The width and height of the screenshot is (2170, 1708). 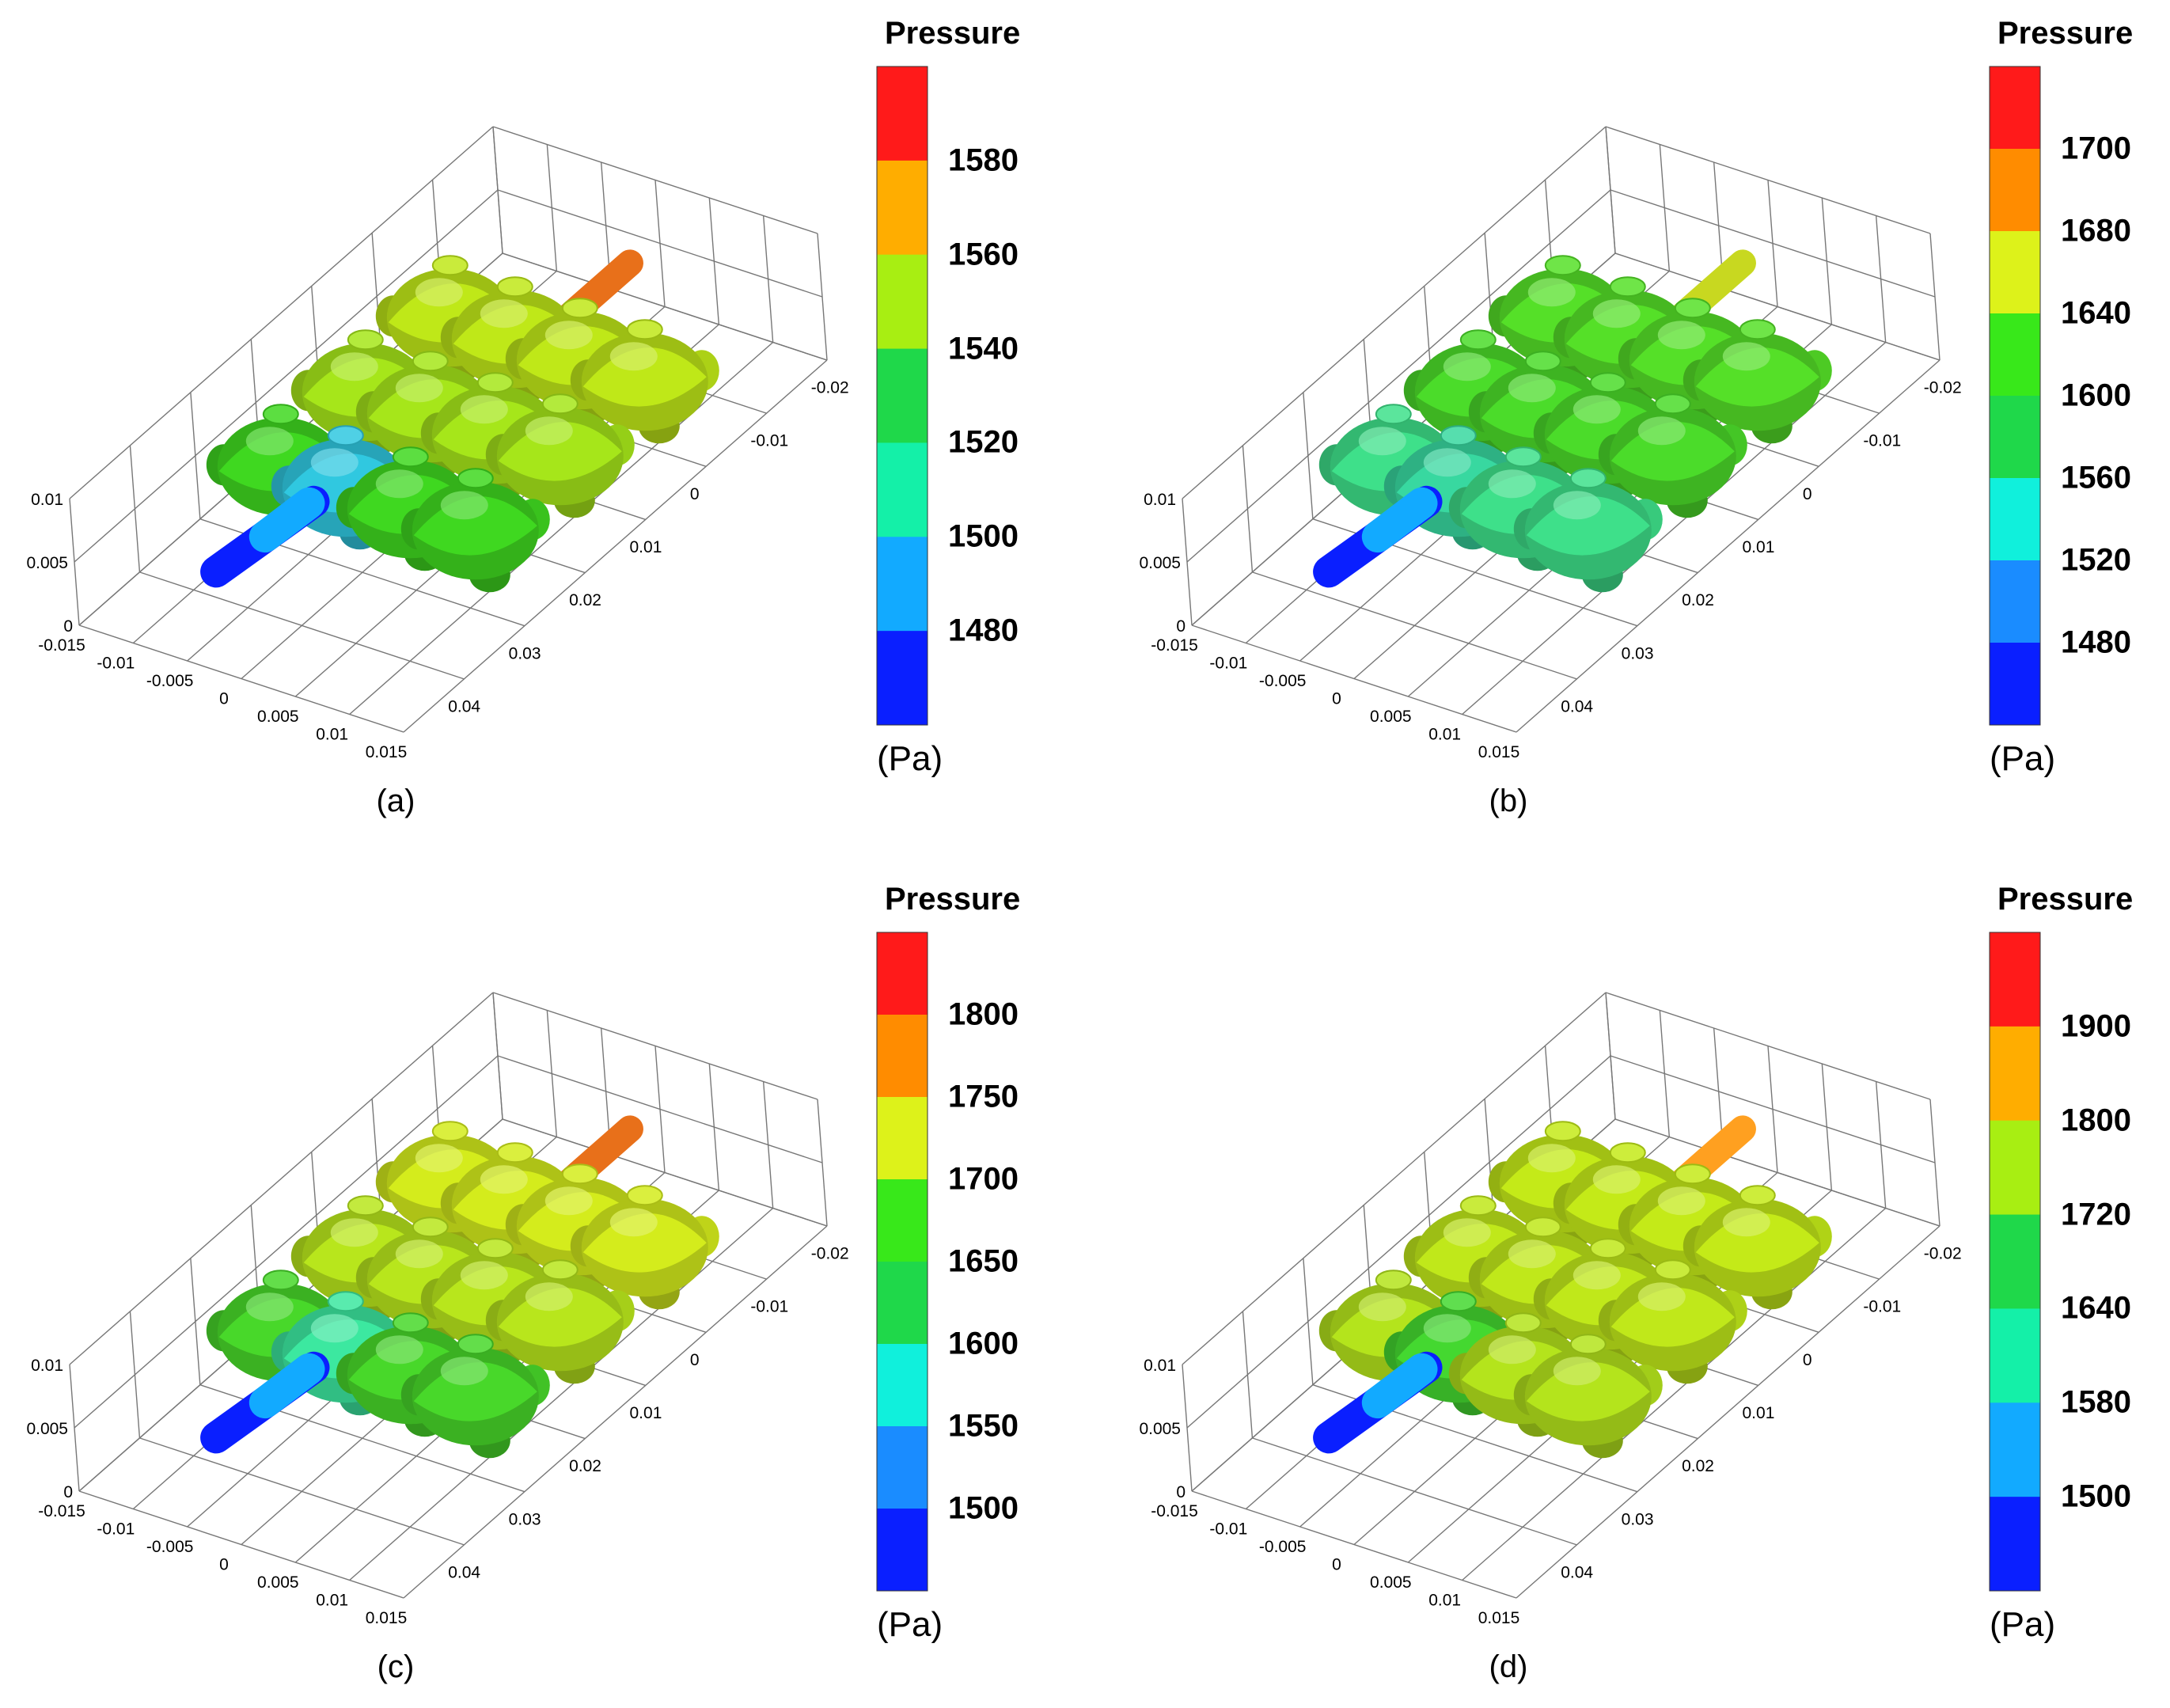 I want to click on colorbar-unit: (Pa), so click(x=910, y=758).